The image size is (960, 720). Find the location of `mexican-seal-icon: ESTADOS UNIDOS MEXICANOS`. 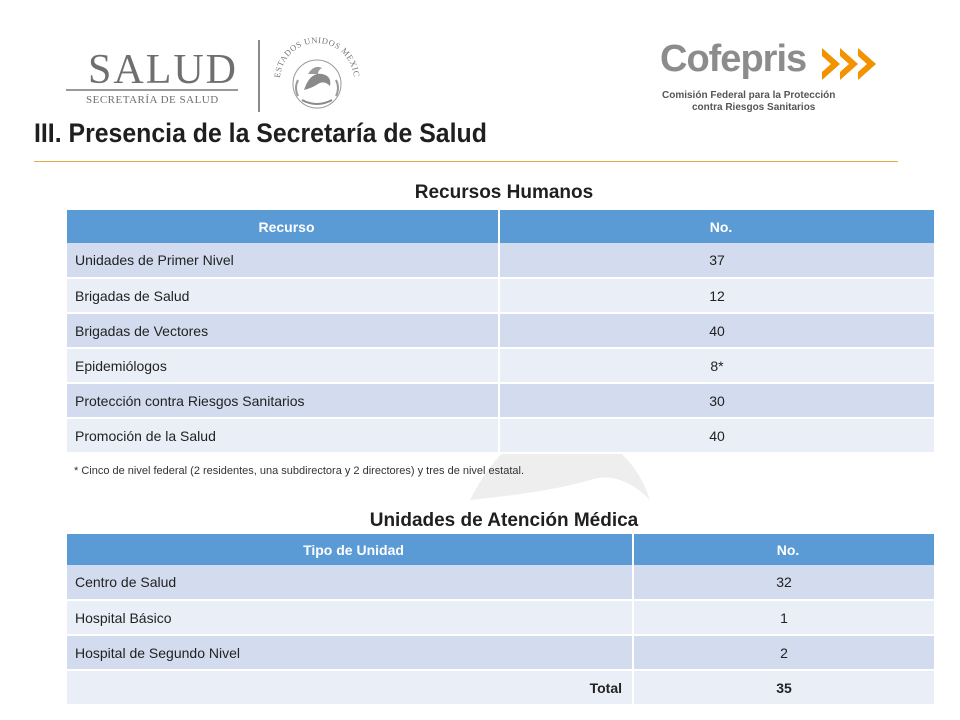

mexican-seal-icon: ESTADOS UNIDOS MEXICANOS is located at coordinates (314, 69).